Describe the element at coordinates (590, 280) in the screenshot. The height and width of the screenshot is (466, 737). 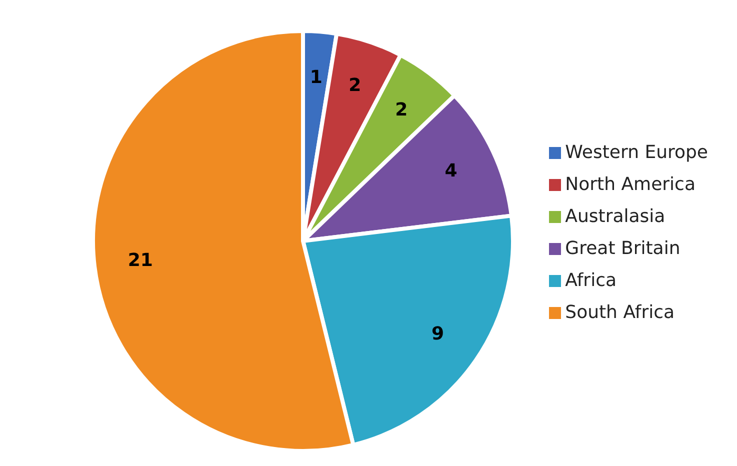
I see `legend-label: Africa` at that location.